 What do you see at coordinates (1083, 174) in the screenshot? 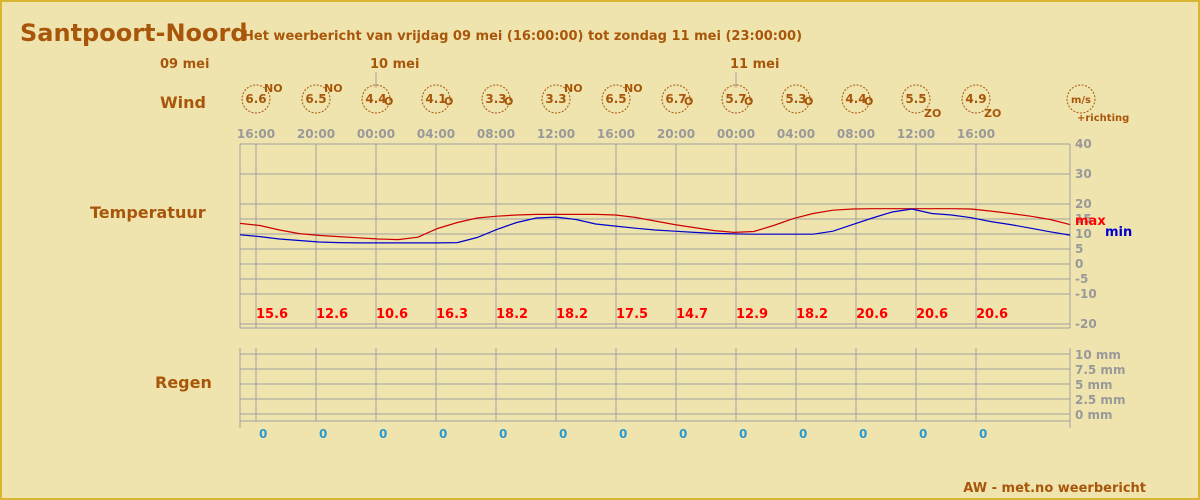
I see `temperature-tick-label: 30` at bounding box center [1083, 174].